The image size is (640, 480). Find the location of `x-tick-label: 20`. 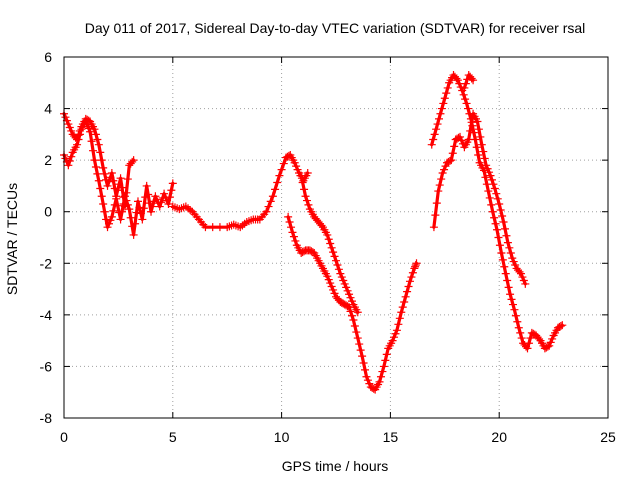

x-tick-label: 20 is located at coordinates (499, 437).